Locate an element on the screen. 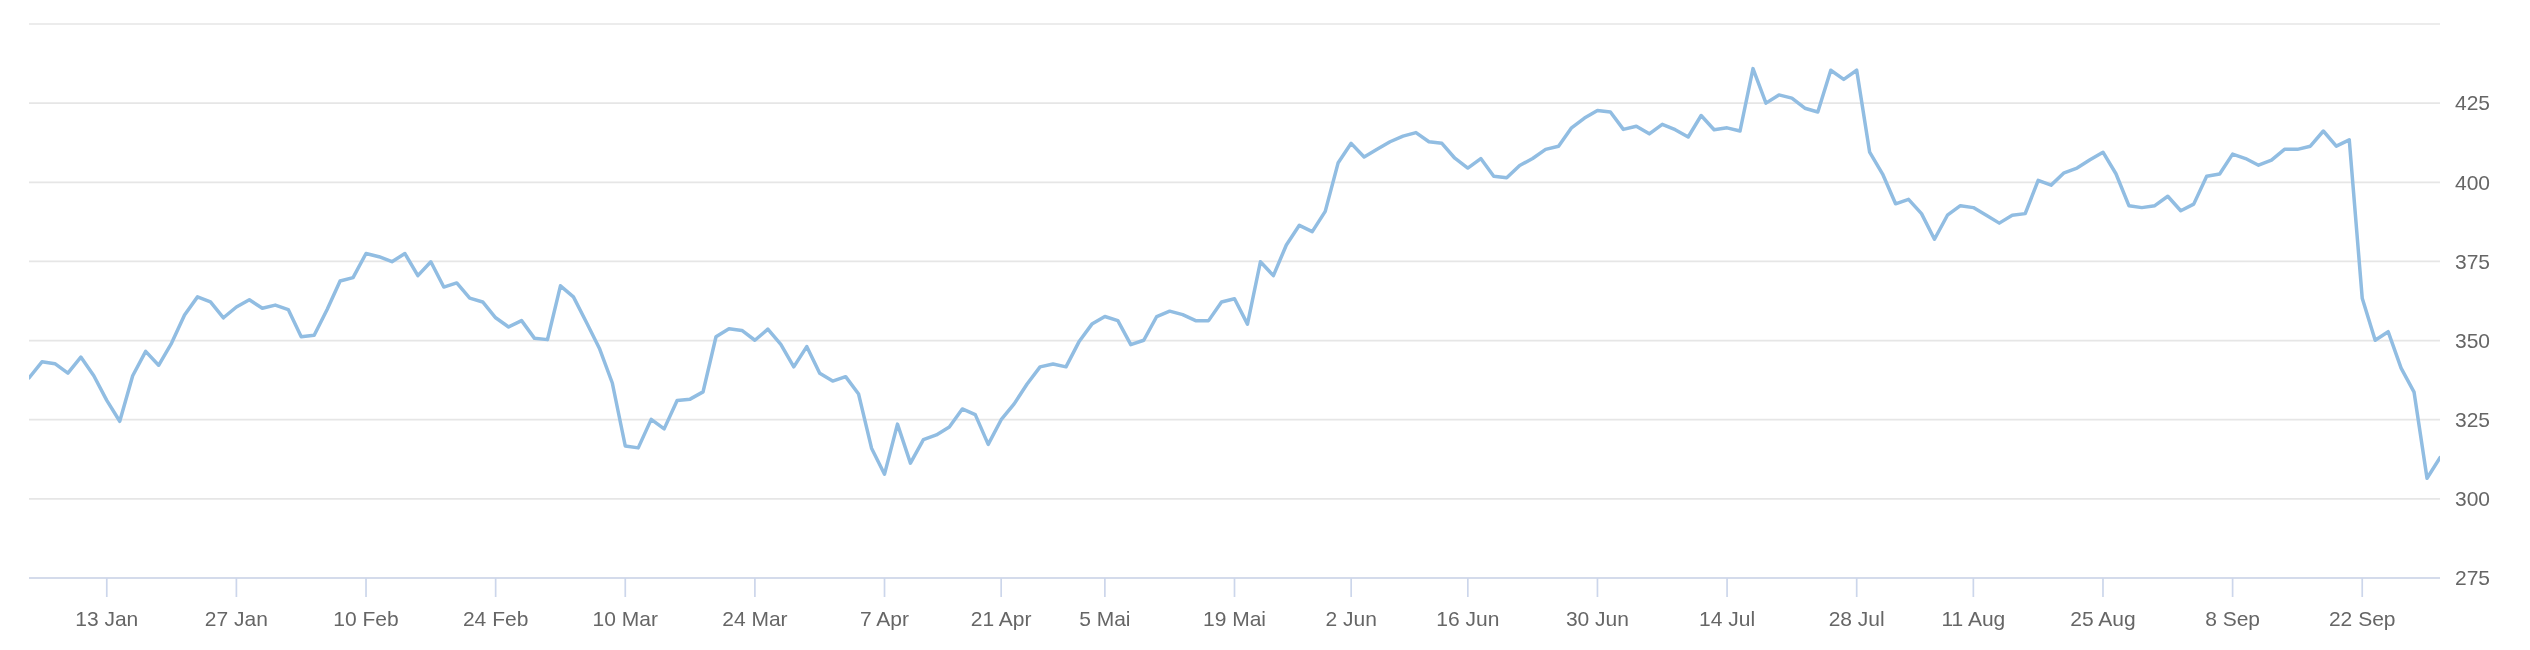 The height and width of the screenshot is (650, 2530). y-tick-label: 275 is located at coordinates (2473, 578).